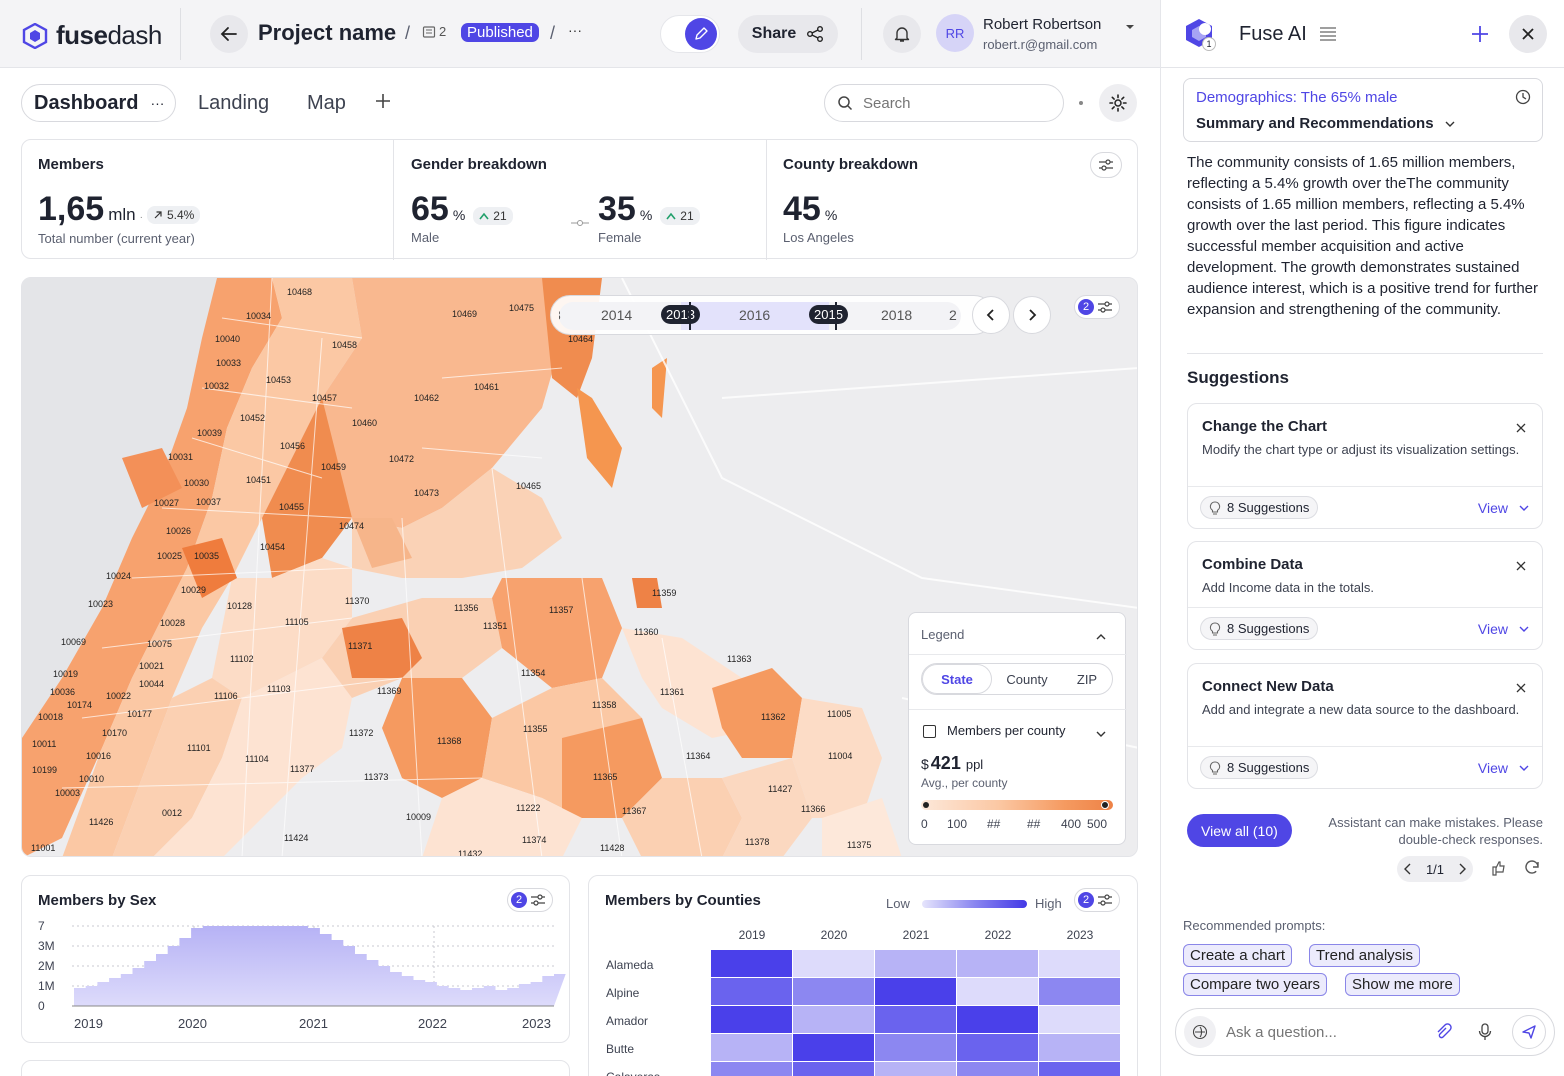 The width and height of the screenshot is (1564, 1076). Describe the element at coordinates (1106, 165) in the screenshot. I see `kpi-filter-button` at that location.